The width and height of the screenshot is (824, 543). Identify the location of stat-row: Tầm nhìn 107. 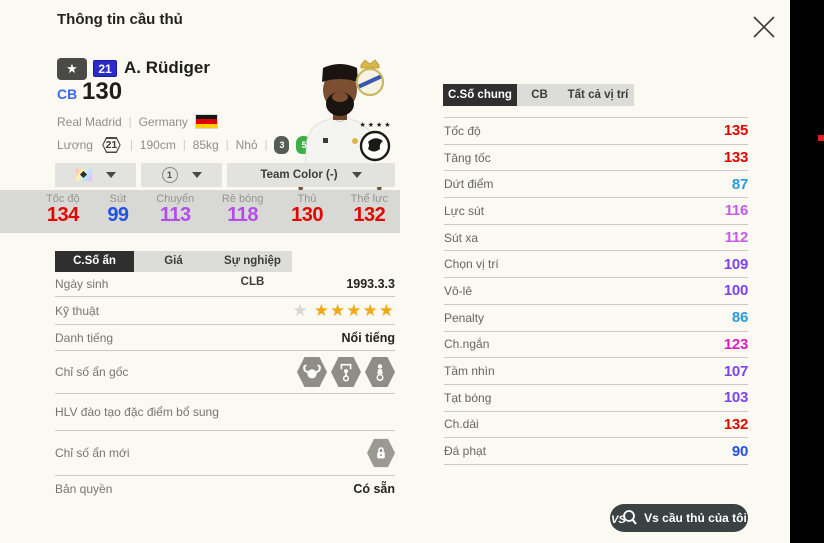
(596, 371).